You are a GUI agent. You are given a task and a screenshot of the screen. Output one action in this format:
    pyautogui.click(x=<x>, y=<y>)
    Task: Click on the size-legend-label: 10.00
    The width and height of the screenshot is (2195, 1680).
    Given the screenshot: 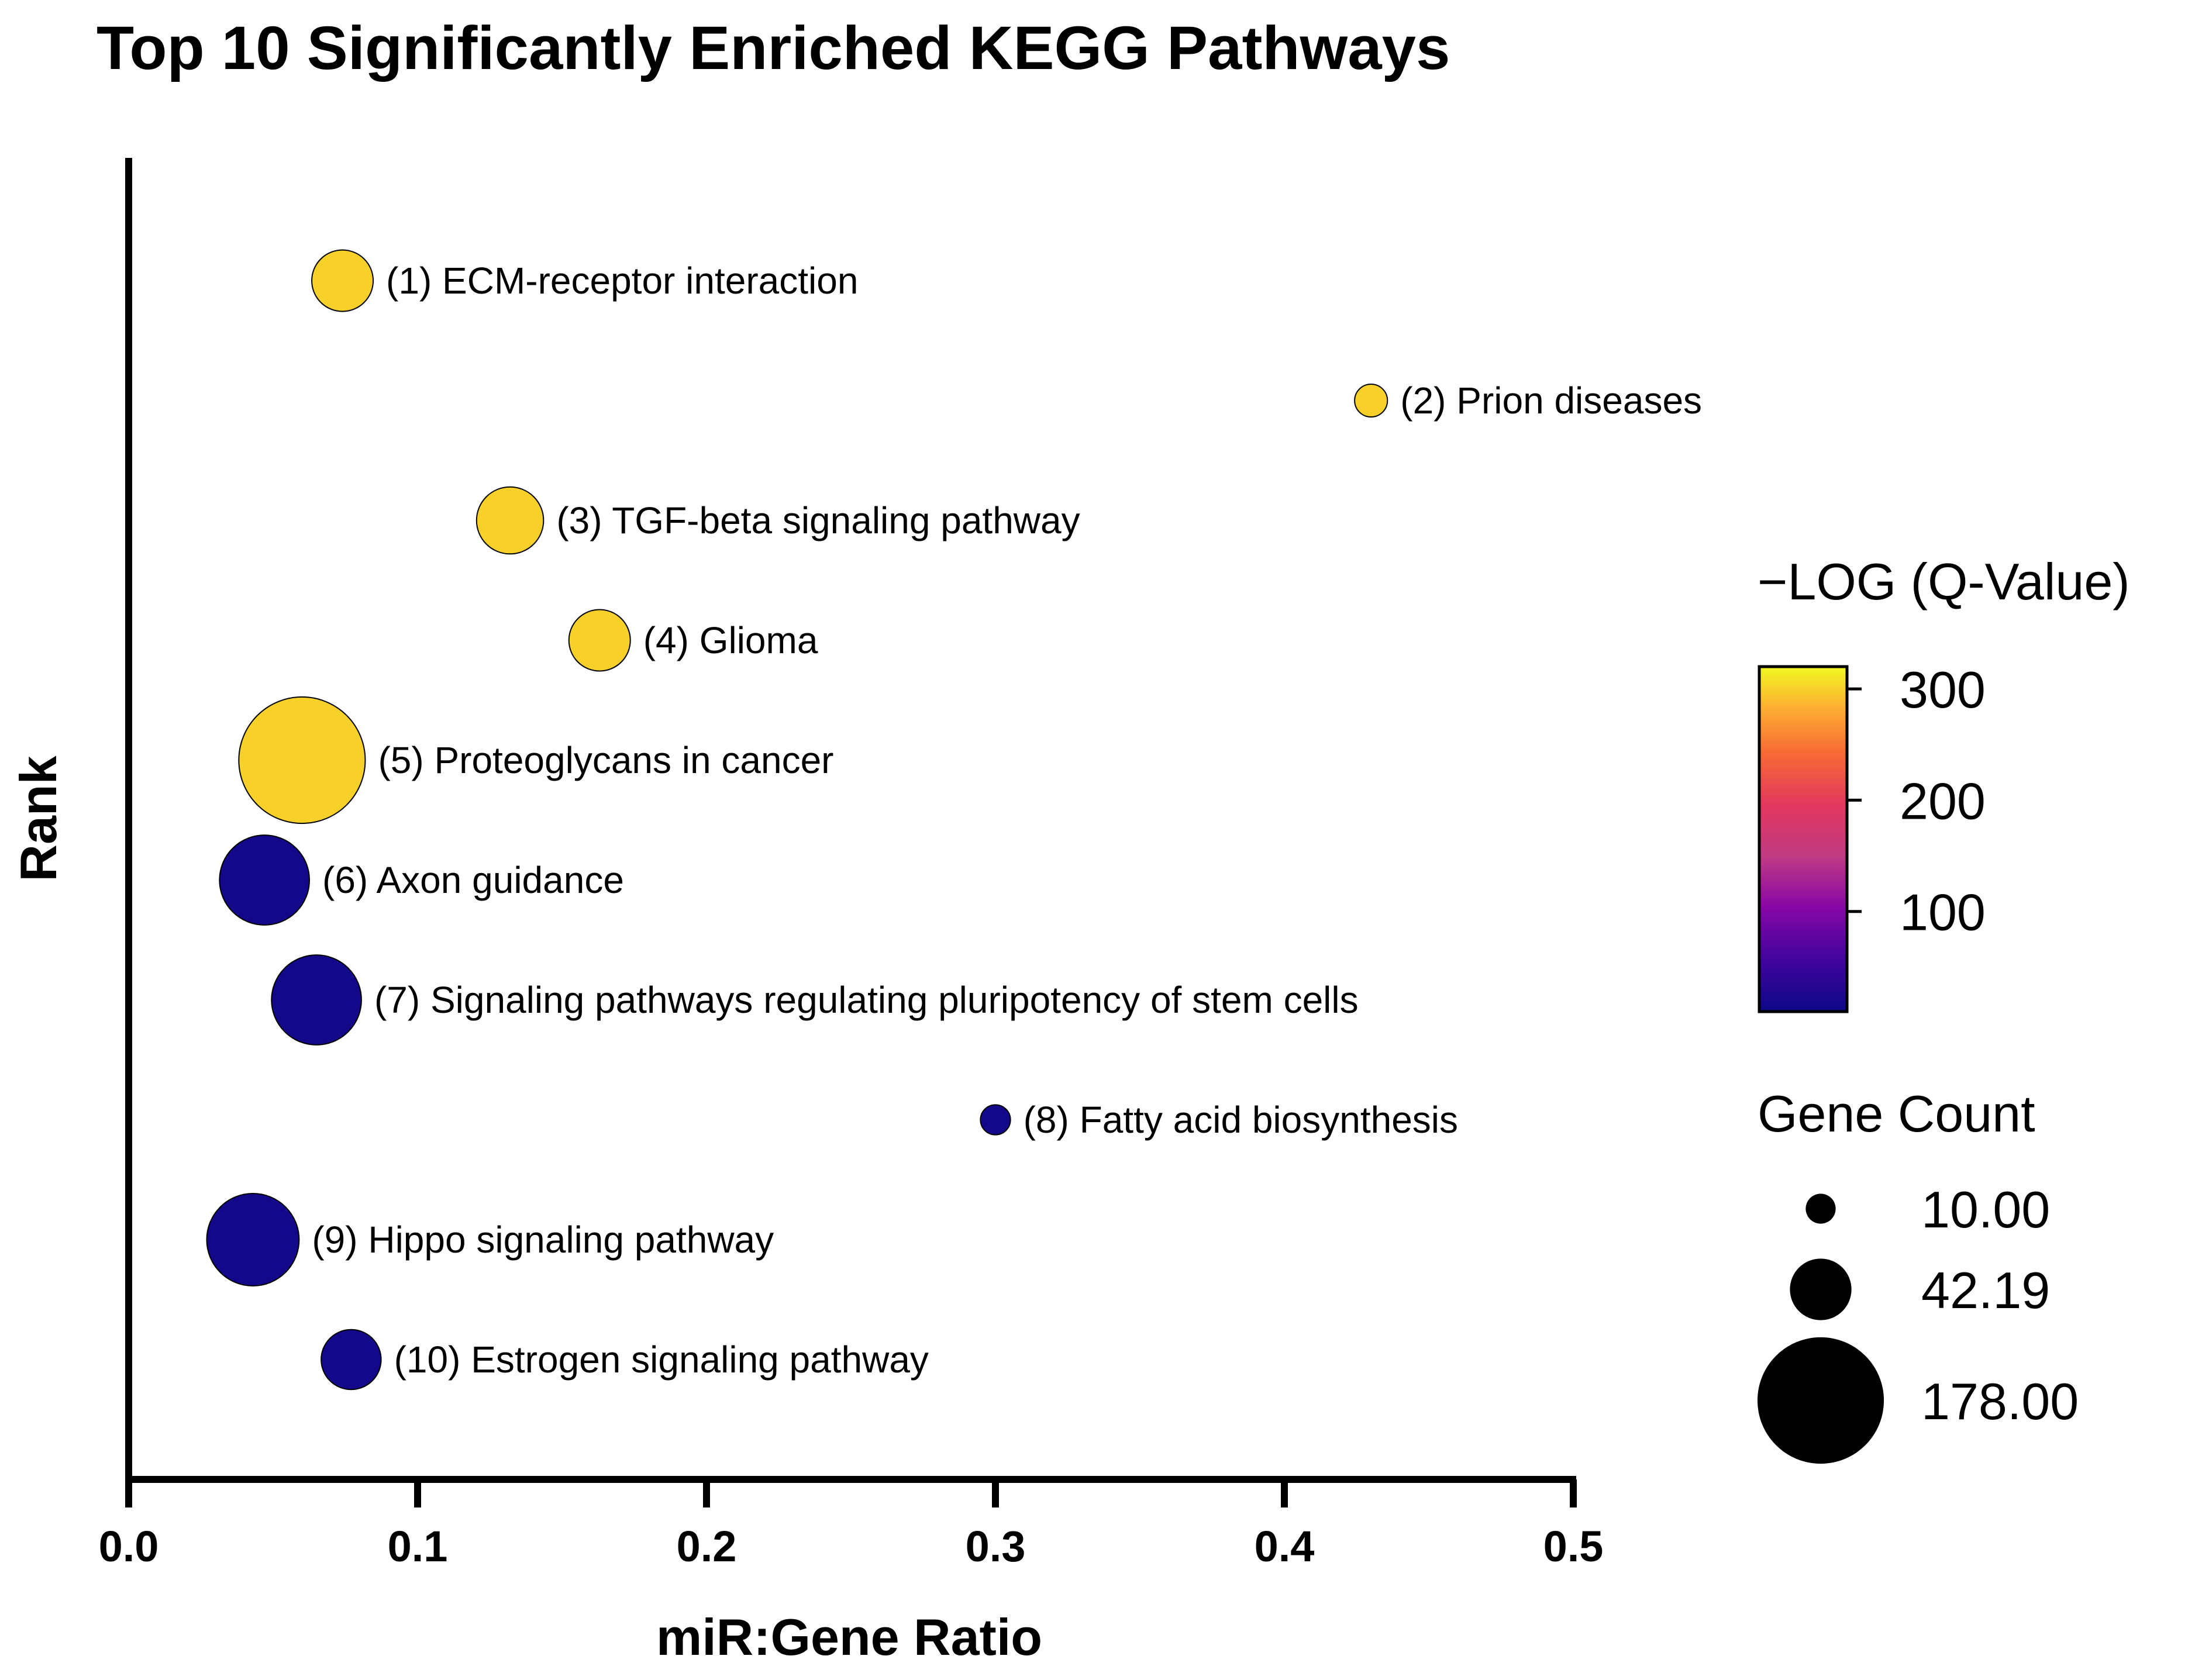 What is the action you would take?
    pyautogui.click(x=1986, y=1210)
    